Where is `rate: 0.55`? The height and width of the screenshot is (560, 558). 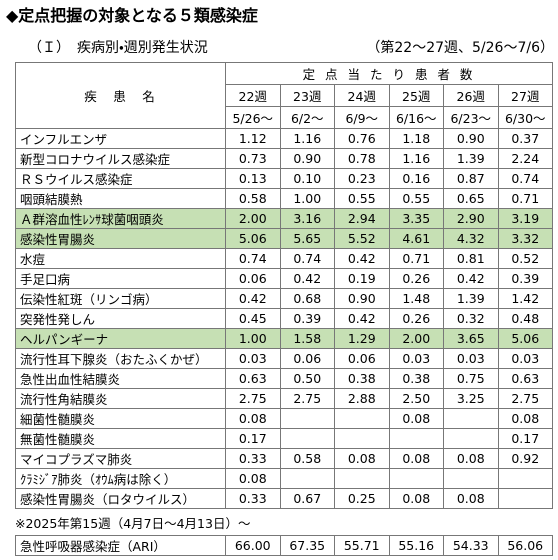
rate: 0.55 is located at coordinates (362, 198).